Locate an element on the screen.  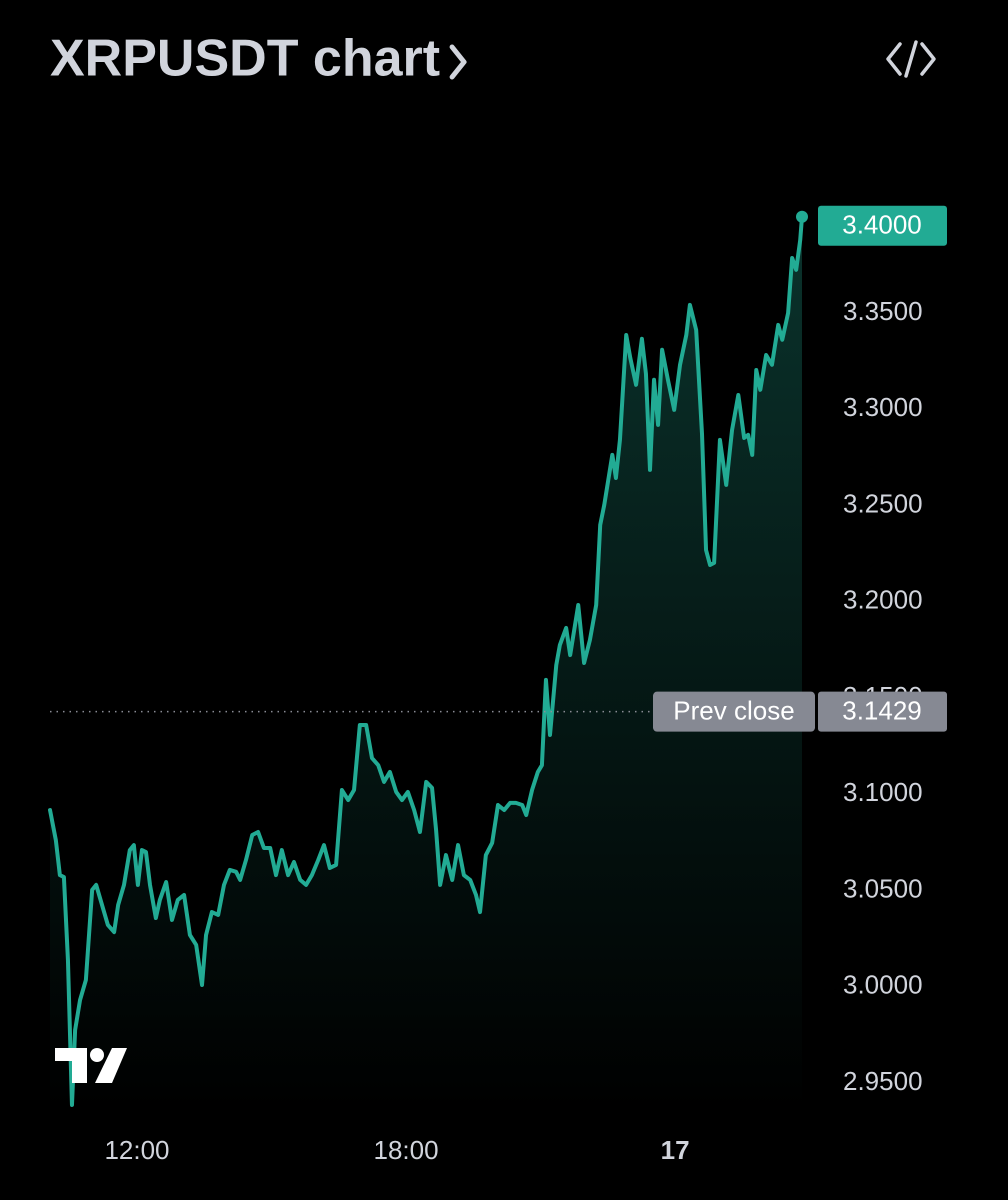
prev-close-value-badge is located at coordinates (882, 711).